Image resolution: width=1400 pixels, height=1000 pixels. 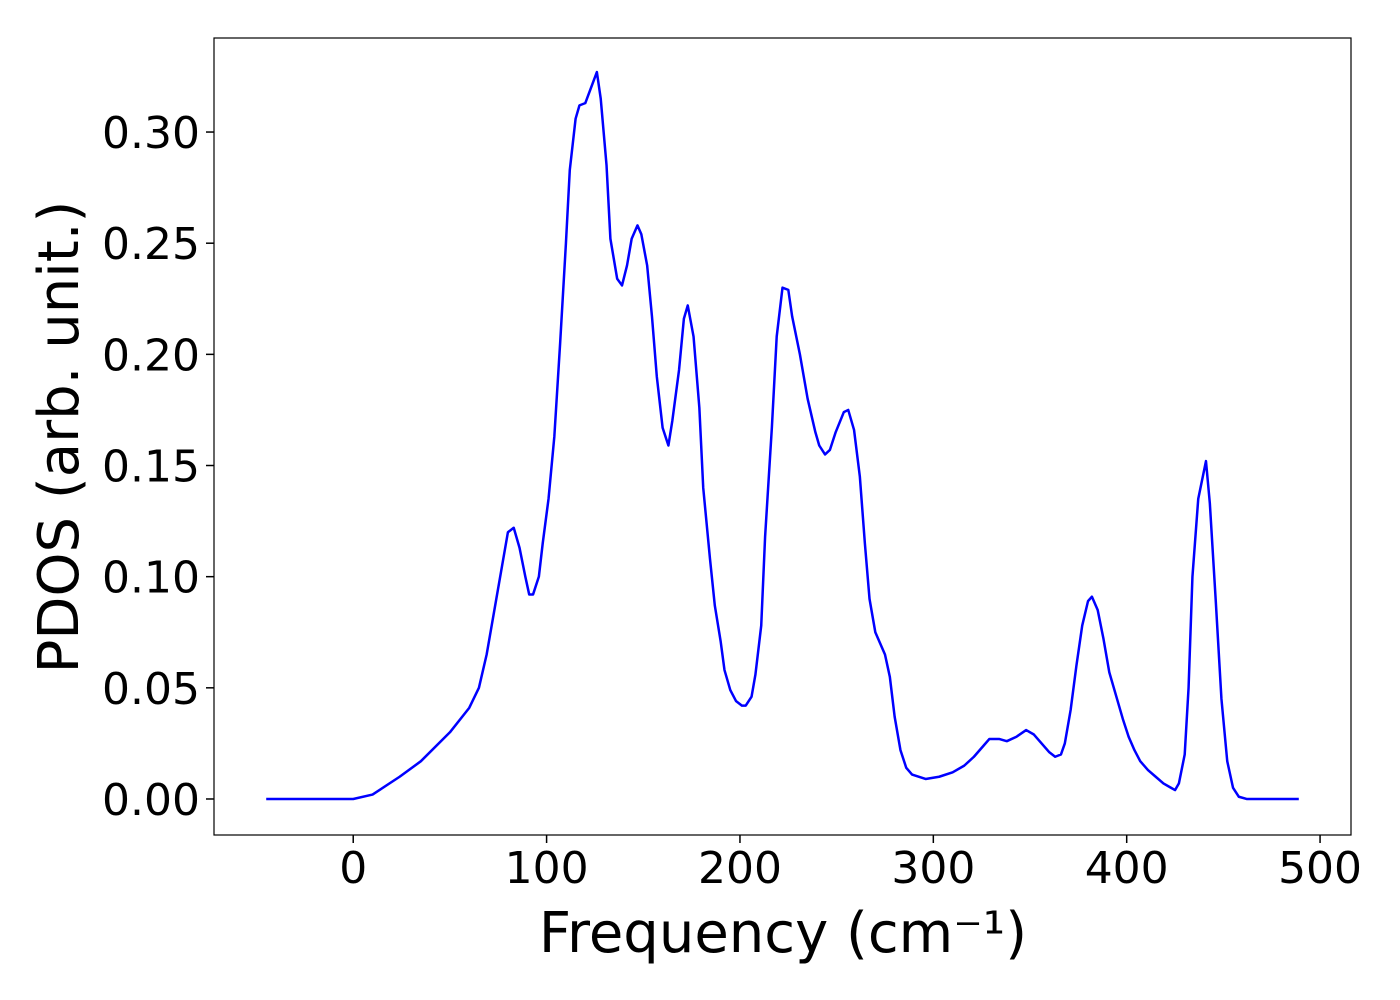 What do you see at coordinates (1320, 868) in the screenshot?
I see `x-tick-label: 500` at bounding box center [1320, 868].